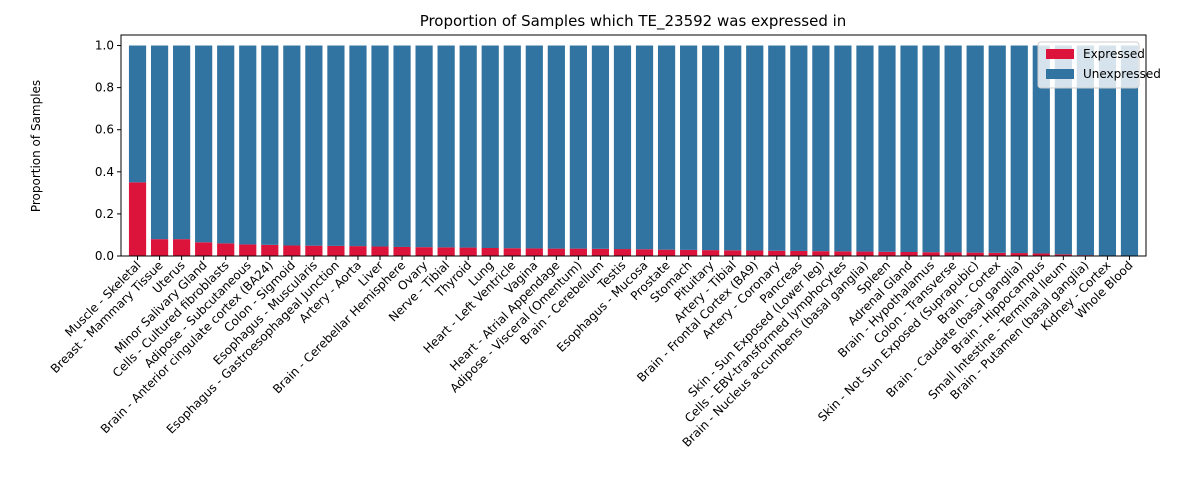  I want to click on bar-expressed-cells-ebv-transformed-lymphocytes, so click(843, 253).